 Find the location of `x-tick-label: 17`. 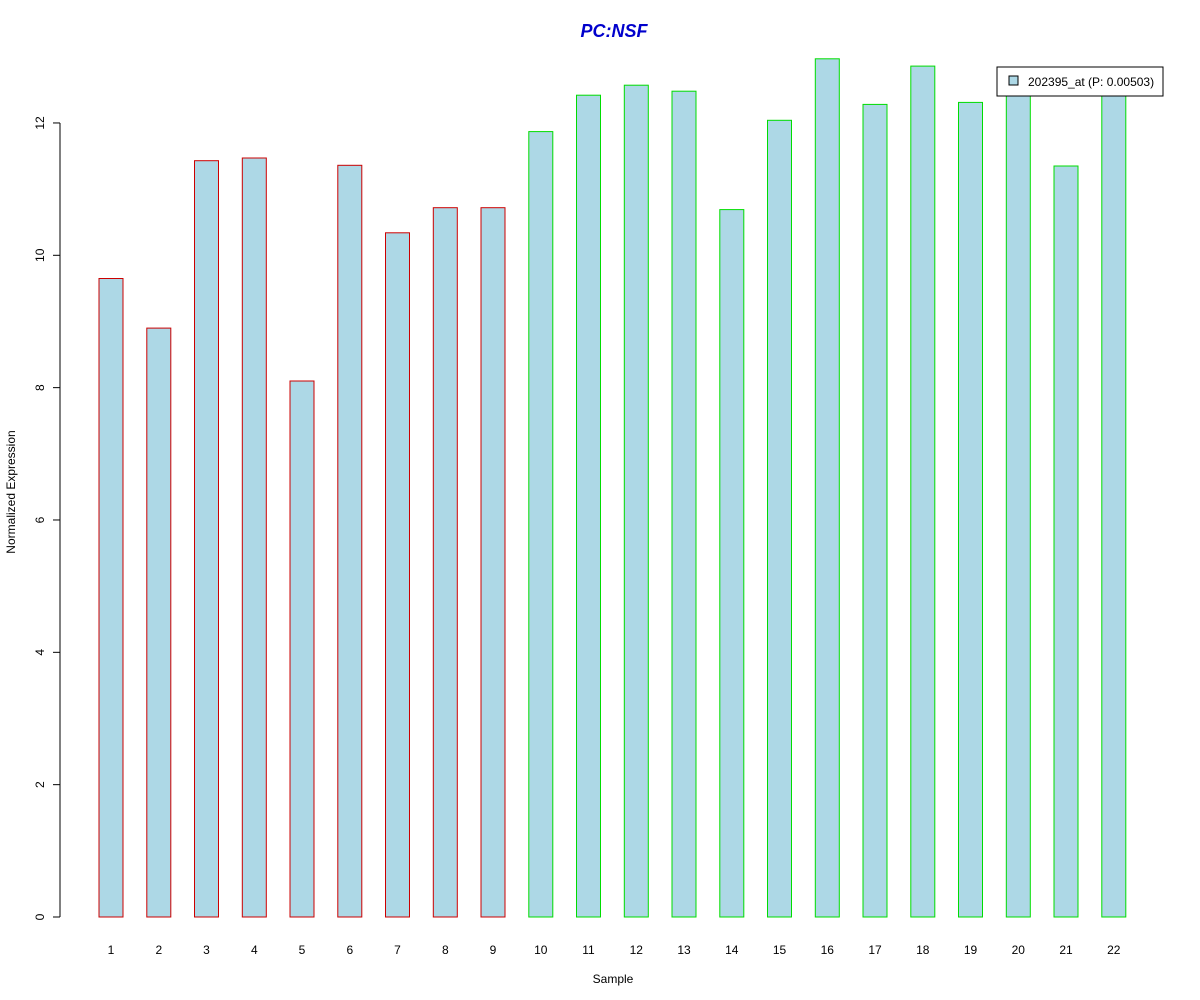

x-tick-label: 17 is located at coordinates (875, 950).